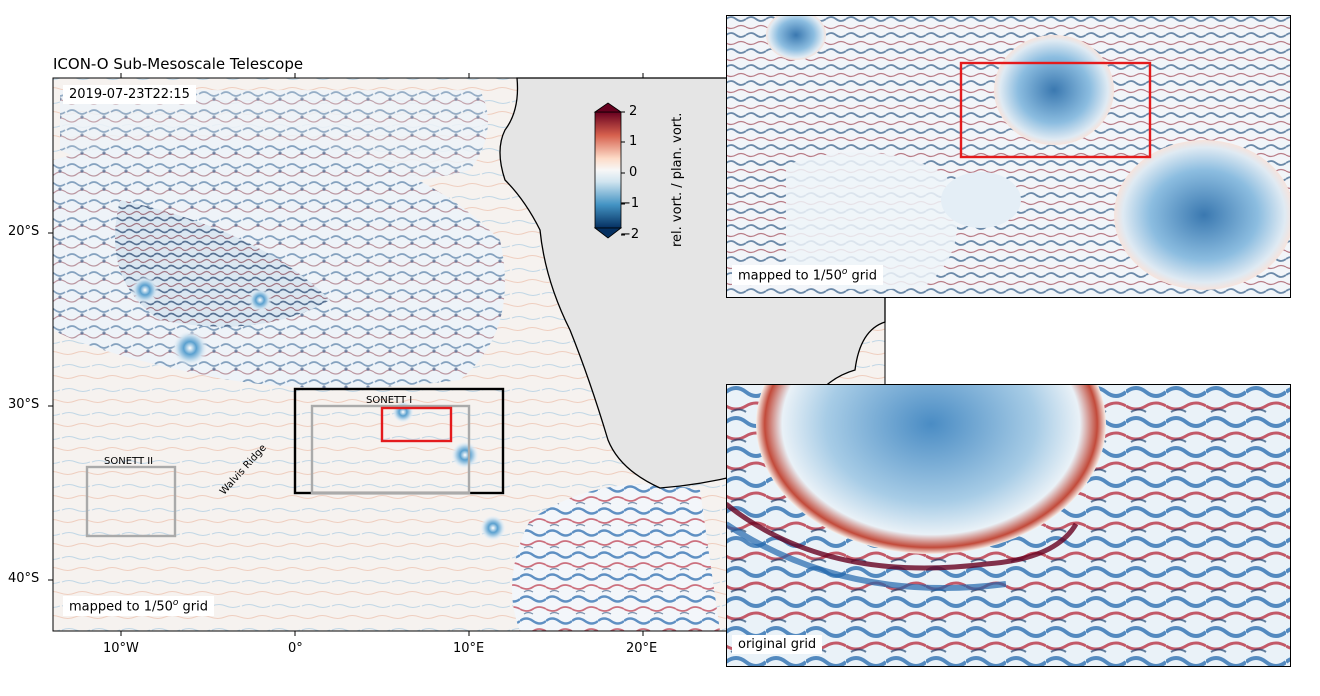 The height and width of the screenshot is (696, 1320). Describe the element at coordinates (24, 578) in the screenshot. I see `y-tick-40s: 40°S` at that location.